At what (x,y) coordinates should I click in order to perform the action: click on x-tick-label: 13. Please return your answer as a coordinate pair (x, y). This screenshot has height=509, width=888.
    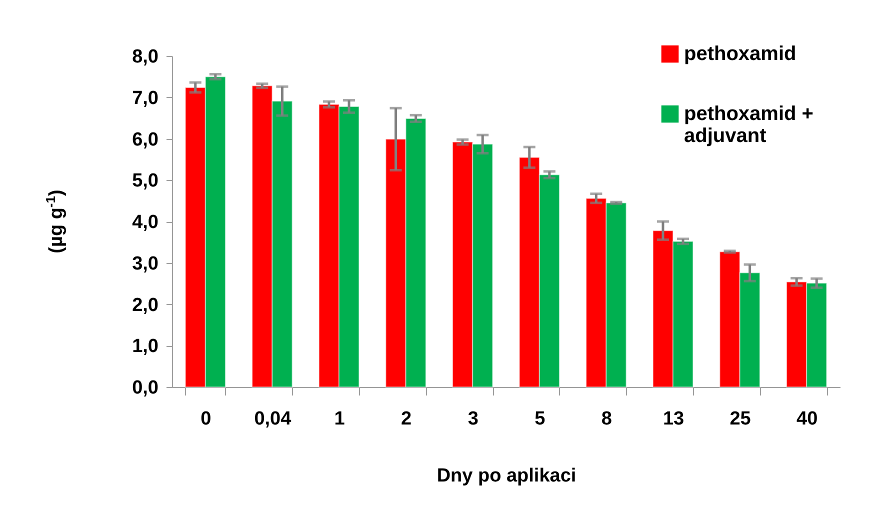
    Looking at the image, I should click on (673, 419).